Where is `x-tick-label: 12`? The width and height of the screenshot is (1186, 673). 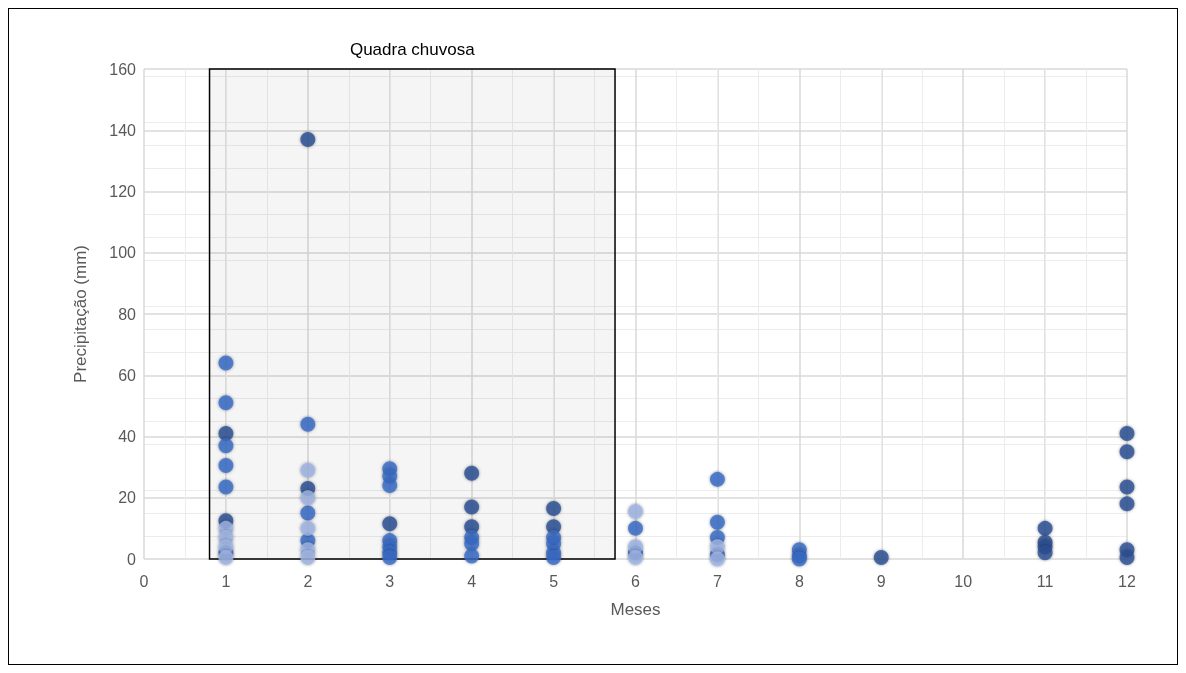 x-tick-label: 12 is located at coordinates (1127, 581).